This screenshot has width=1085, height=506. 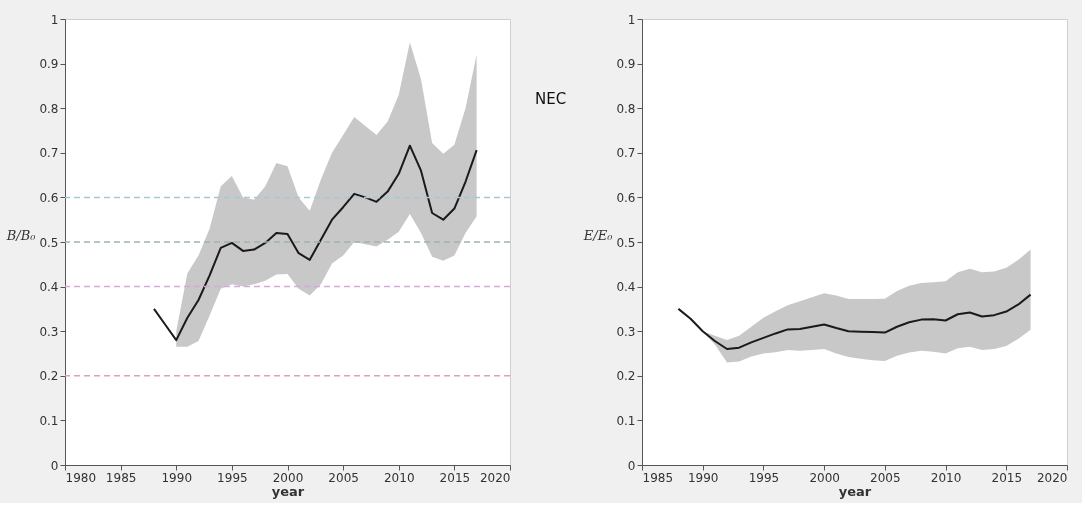 What do you see at coordinates (21, 235) in the screenshot?
I see `y-axis-title: B/B₀` at bounding box center [21, 235].